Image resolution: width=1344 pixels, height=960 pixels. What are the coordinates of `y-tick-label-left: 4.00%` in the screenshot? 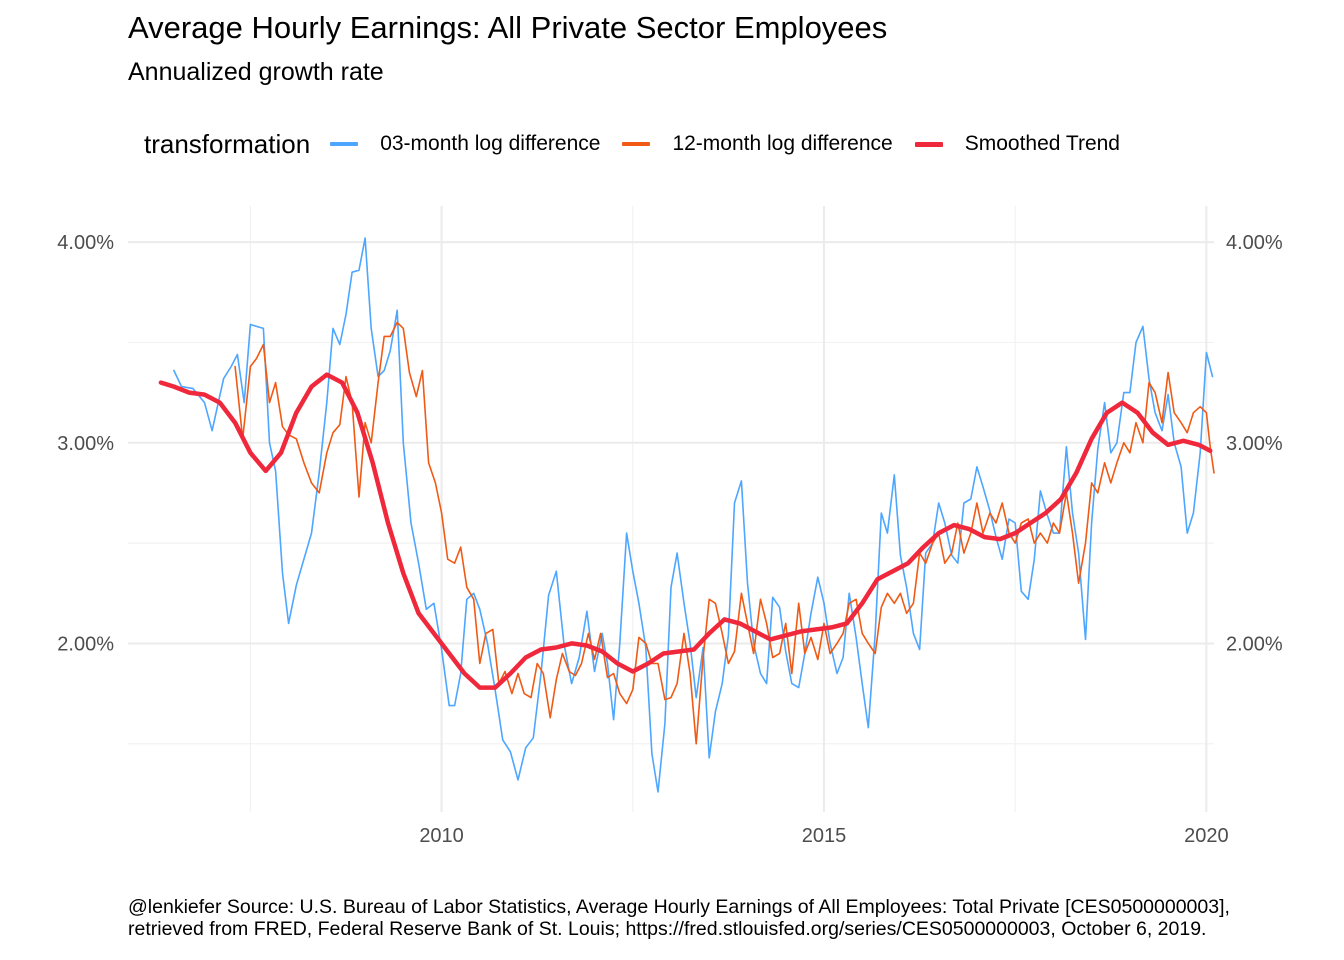 It's located at (85, 243).